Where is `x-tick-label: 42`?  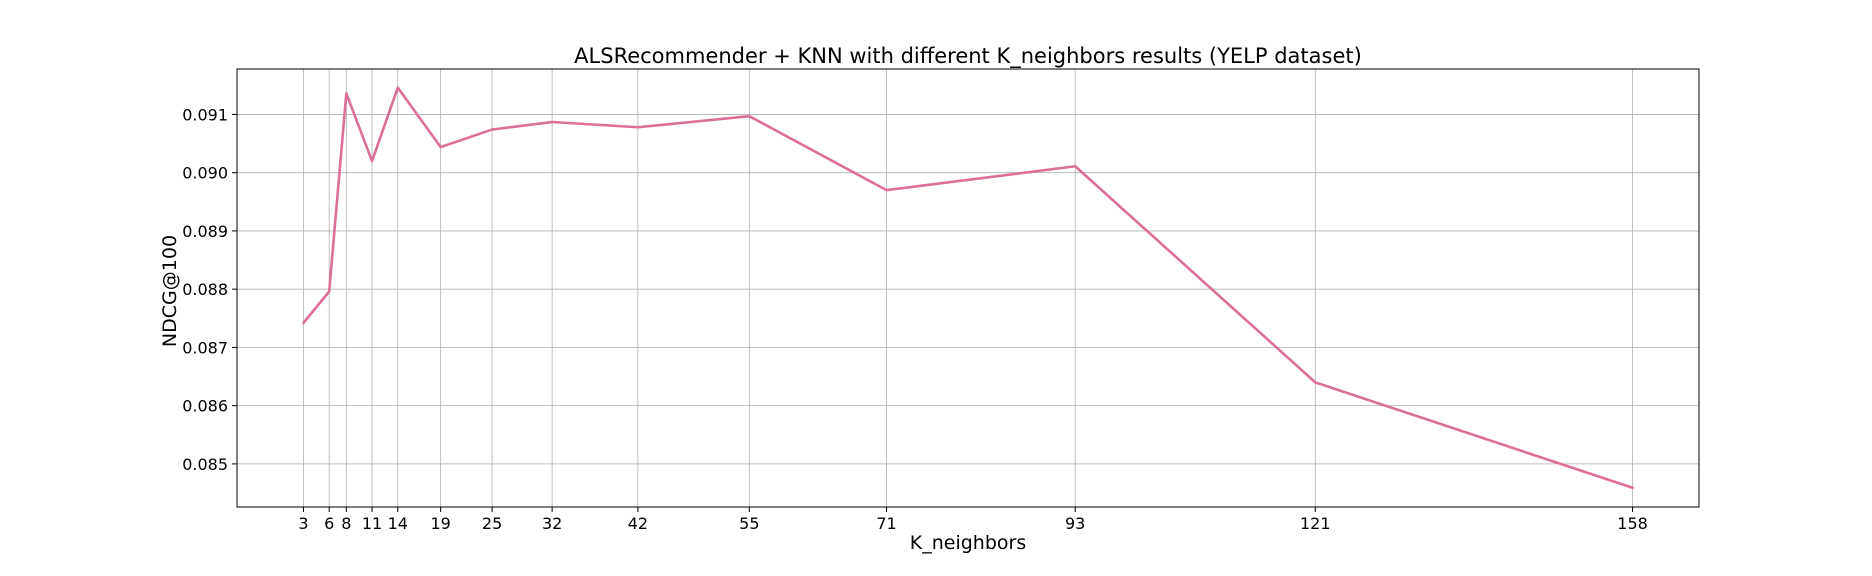
x-tick-label: 42 is located at coordinates (638, 523).